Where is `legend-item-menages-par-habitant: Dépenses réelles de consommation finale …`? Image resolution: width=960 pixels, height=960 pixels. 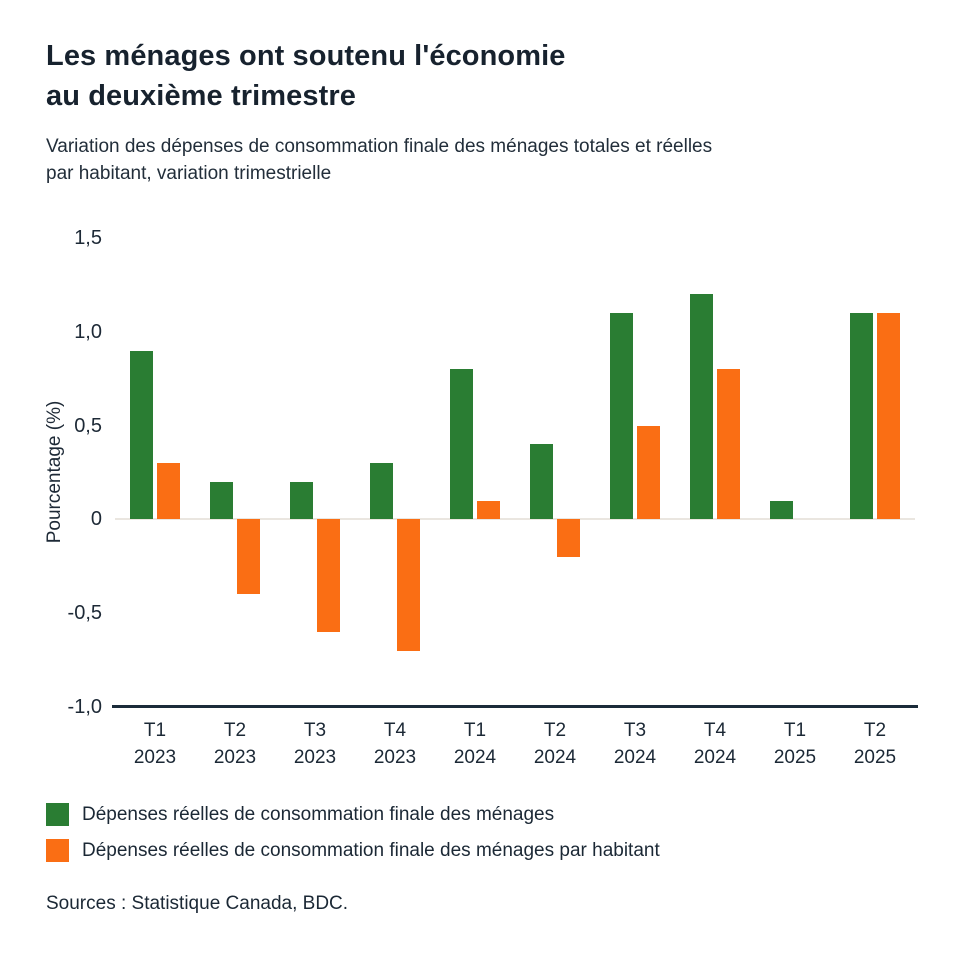
legend-item-menages-par-habitant: Dépenses réelles de consommation finale … is located at coordinates (353, 850).